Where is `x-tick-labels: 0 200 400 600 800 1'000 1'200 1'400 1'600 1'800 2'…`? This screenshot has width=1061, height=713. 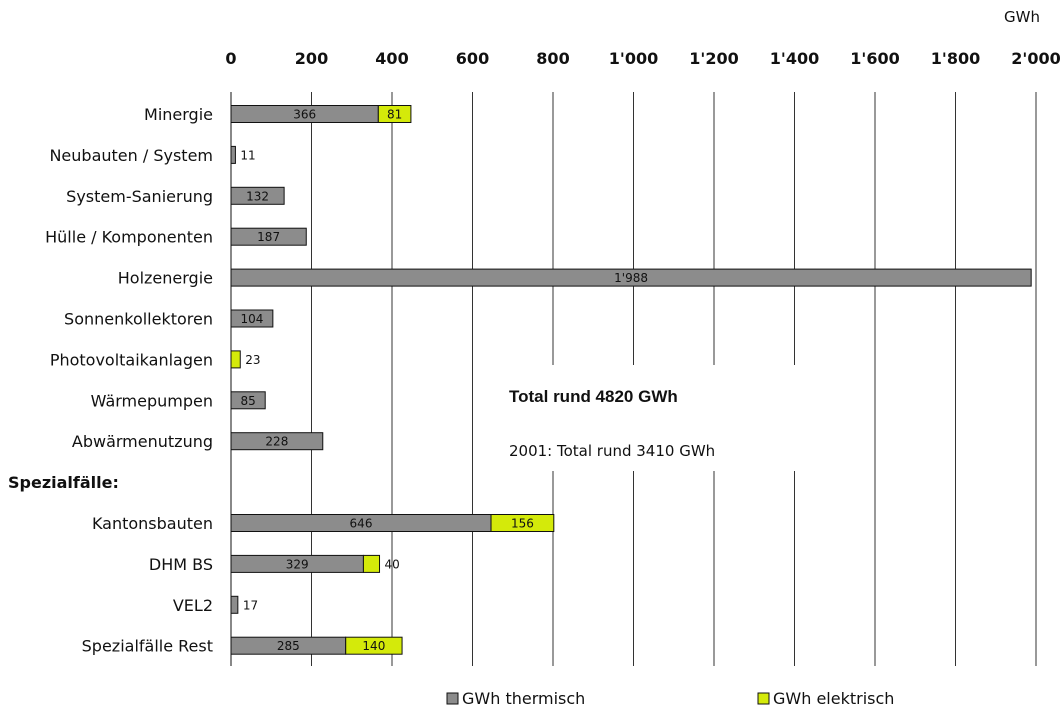
x-tick-labels: 0 200 400 600 800 1'000 1'200 1'400 1'600 1'800 2'… is located at coordinates (642, 58).